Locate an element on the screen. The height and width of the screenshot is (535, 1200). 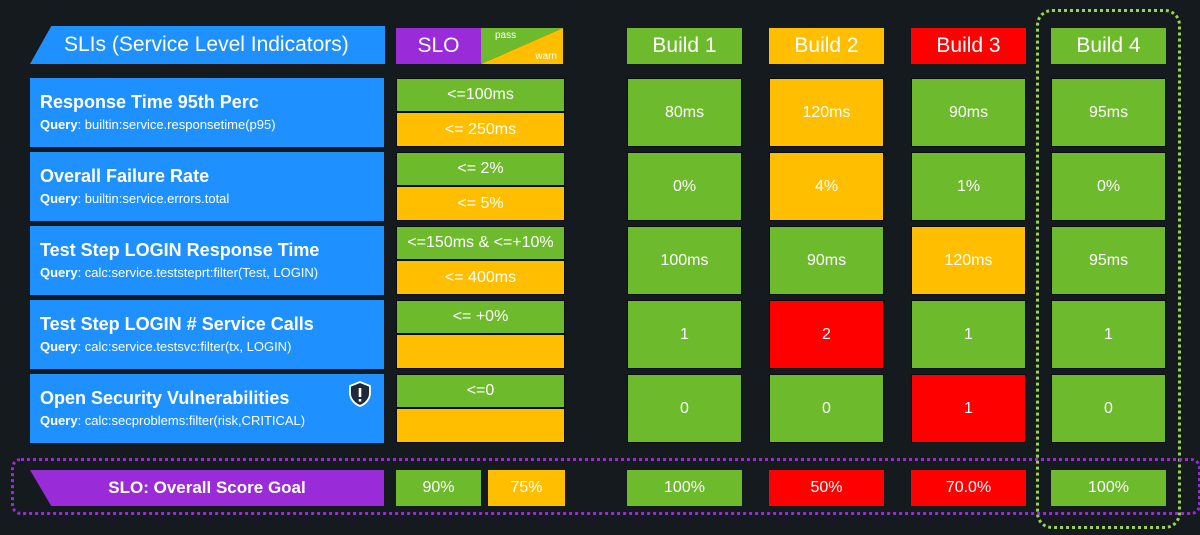
overall-score-label: SLO: Overall Score Goal is located at coordinates (207, 487).